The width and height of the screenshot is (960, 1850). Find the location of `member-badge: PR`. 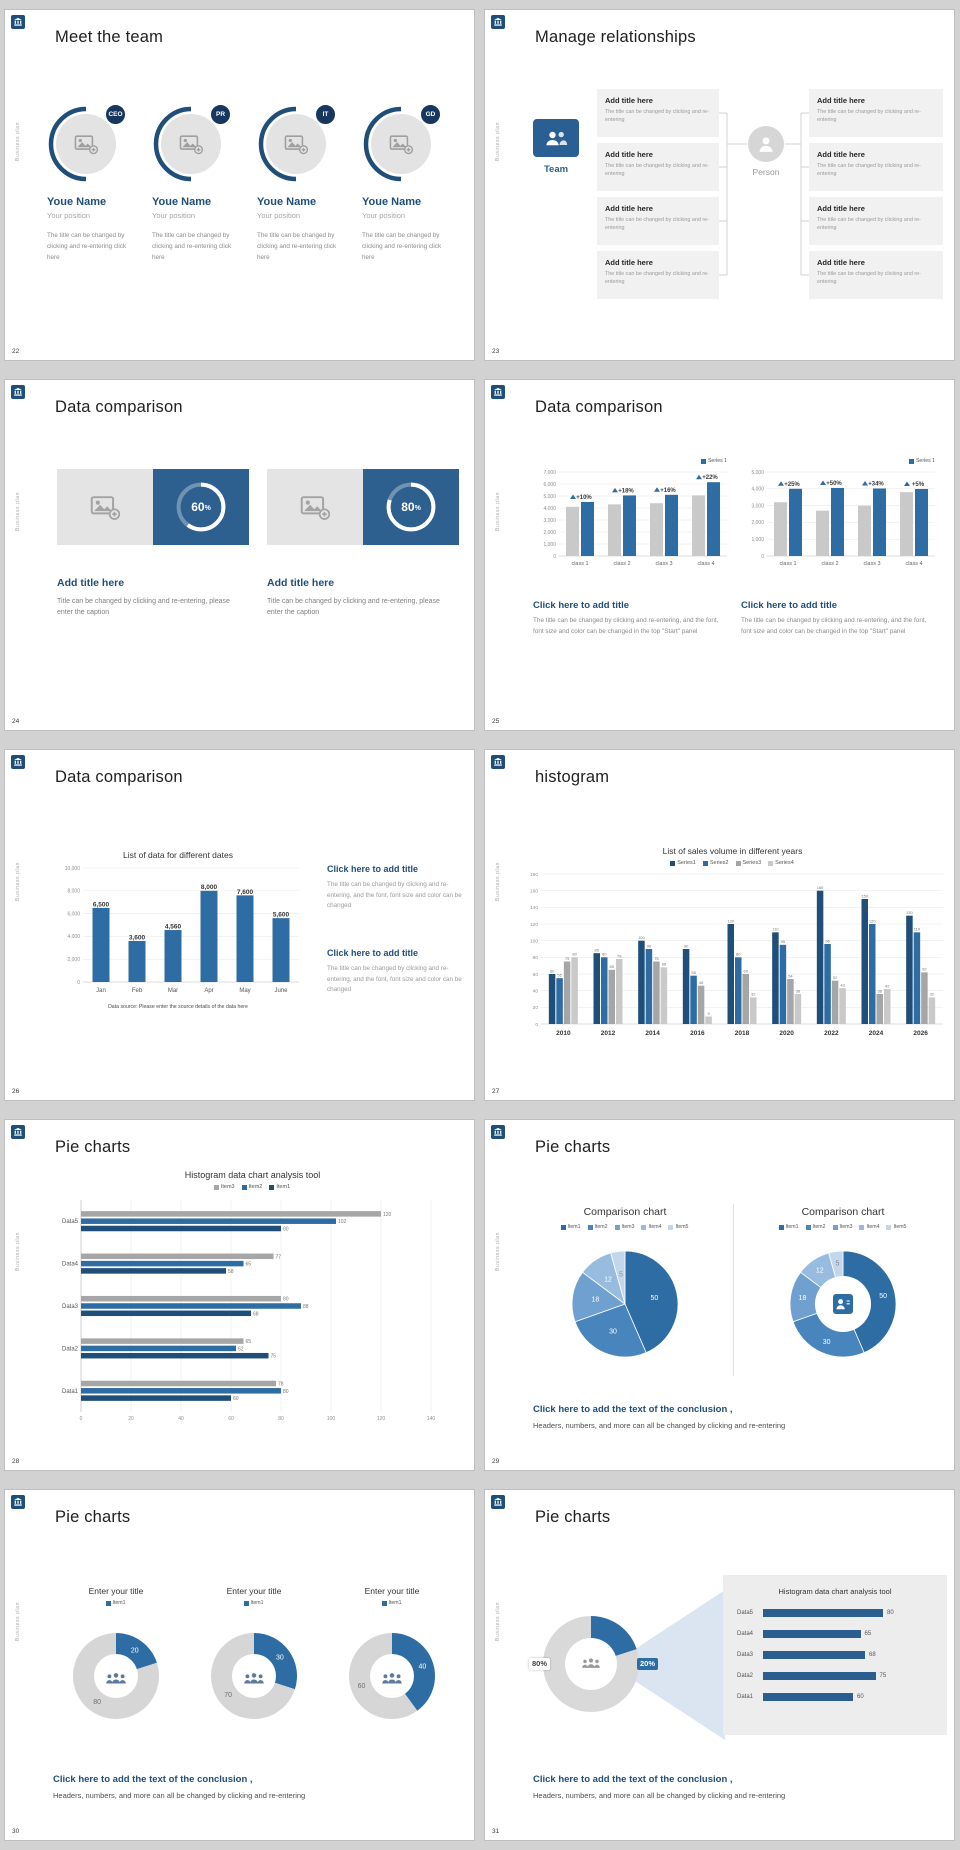

member-badge: PR is located at coordinates (220, 114).